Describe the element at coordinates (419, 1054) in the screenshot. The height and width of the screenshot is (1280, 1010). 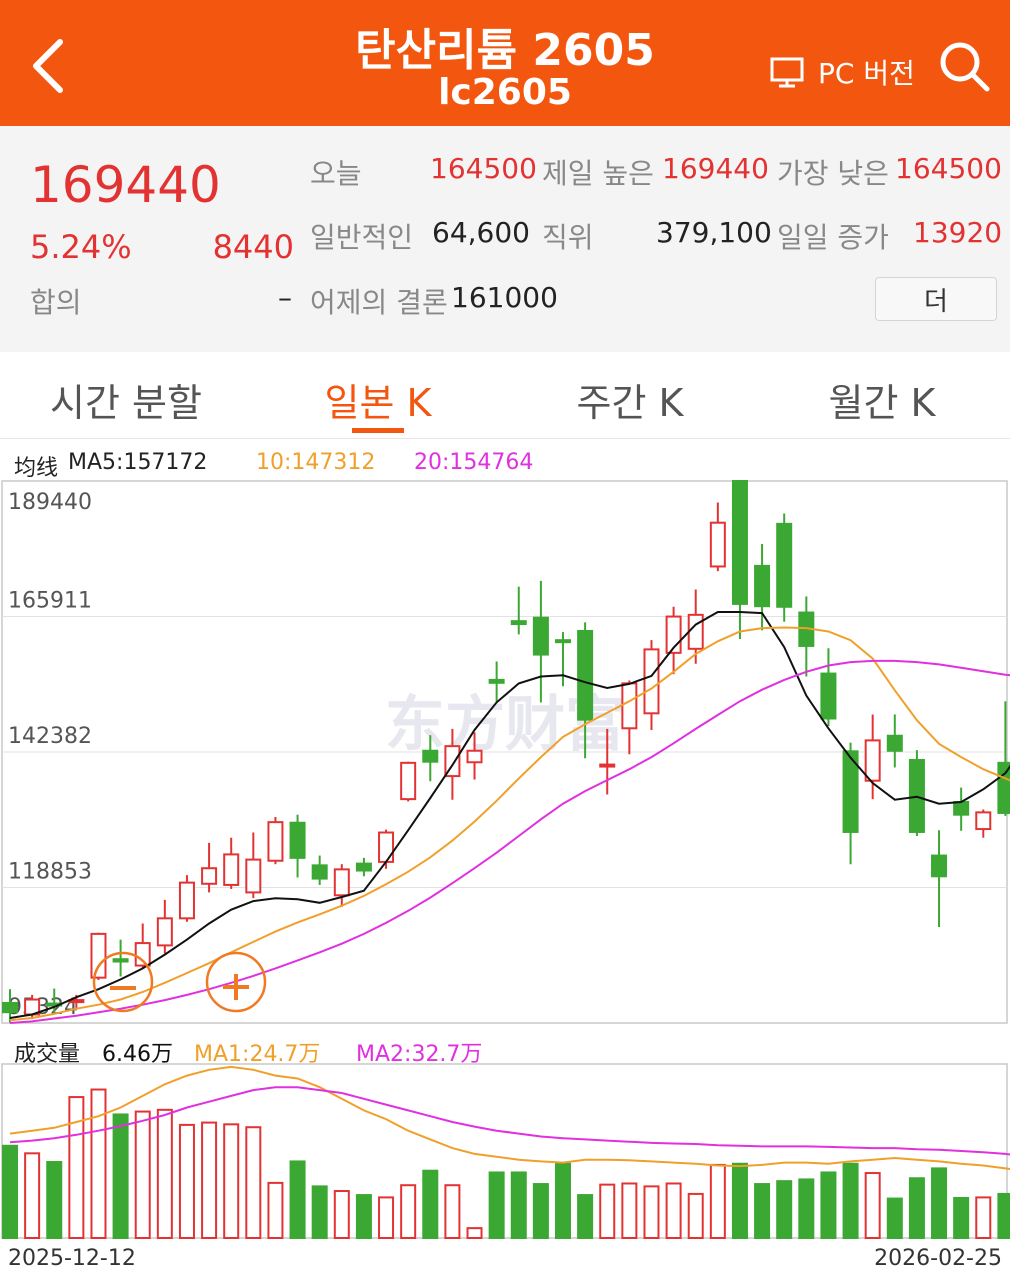
I see `volume-ma2-legend: MA2:32.7万` at that location.